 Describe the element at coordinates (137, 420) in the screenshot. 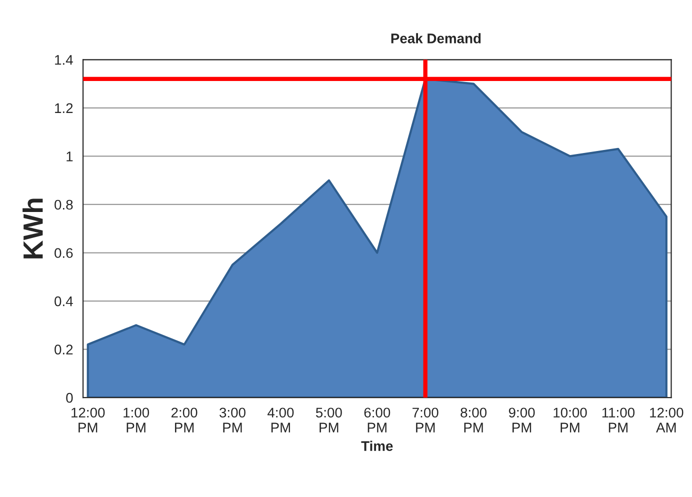

I see `x-tick-label: 1:00 PM` at that location.